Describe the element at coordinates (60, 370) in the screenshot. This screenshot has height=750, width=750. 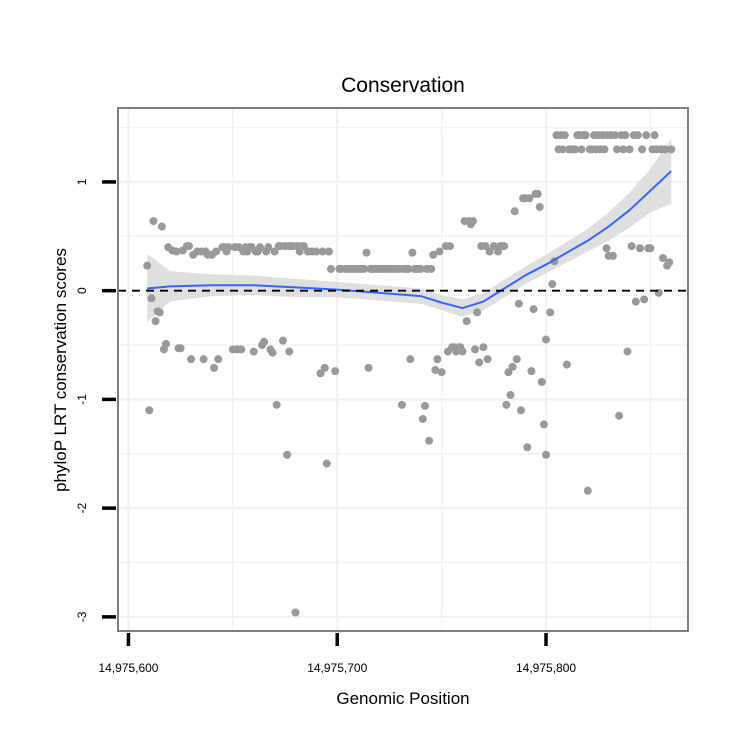
I see `y-axis-label: phyloP LRT conservation scores` at that location.